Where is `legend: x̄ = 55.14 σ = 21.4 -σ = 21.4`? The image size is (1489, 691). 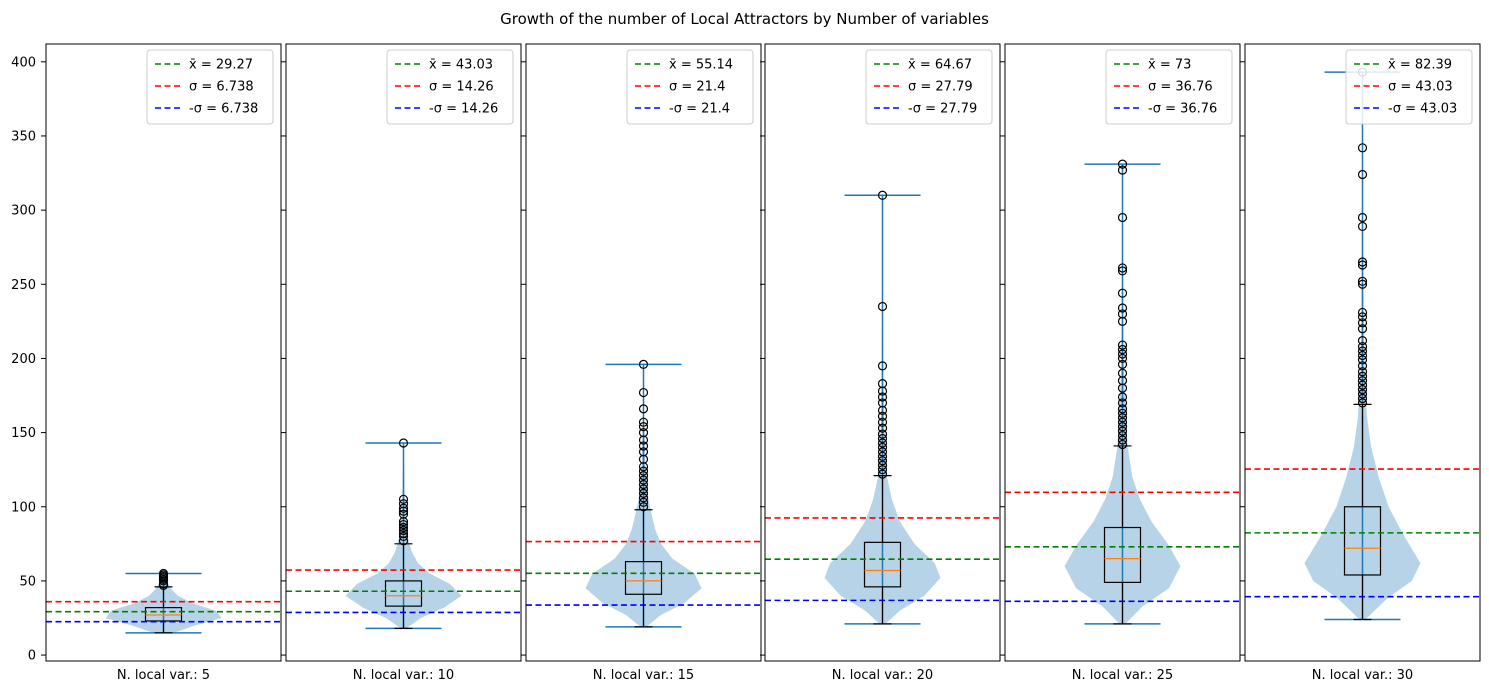 legend: x̄ = 55.14 σ = 21.4 -σ = 21.4 is located at coordinates (690, 87).